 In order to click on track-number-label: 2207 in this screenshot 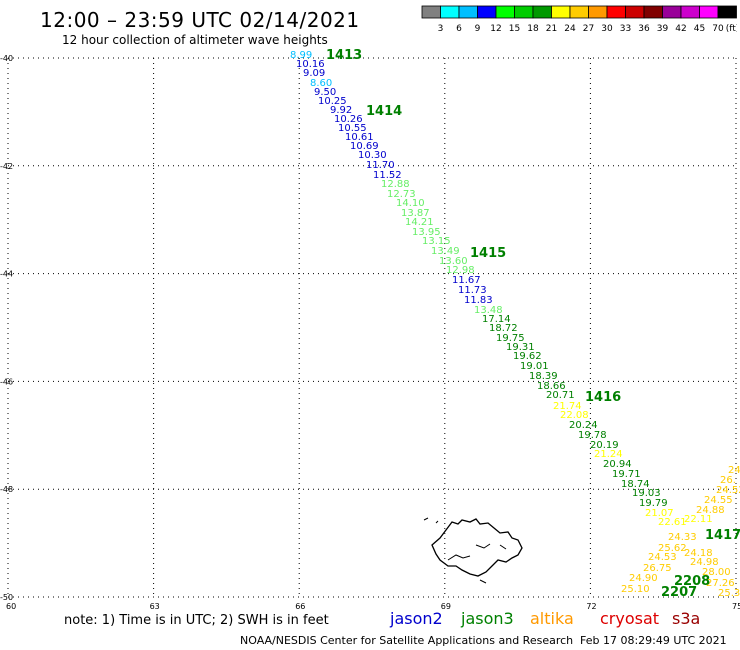, I will do `click(679, 592)`.